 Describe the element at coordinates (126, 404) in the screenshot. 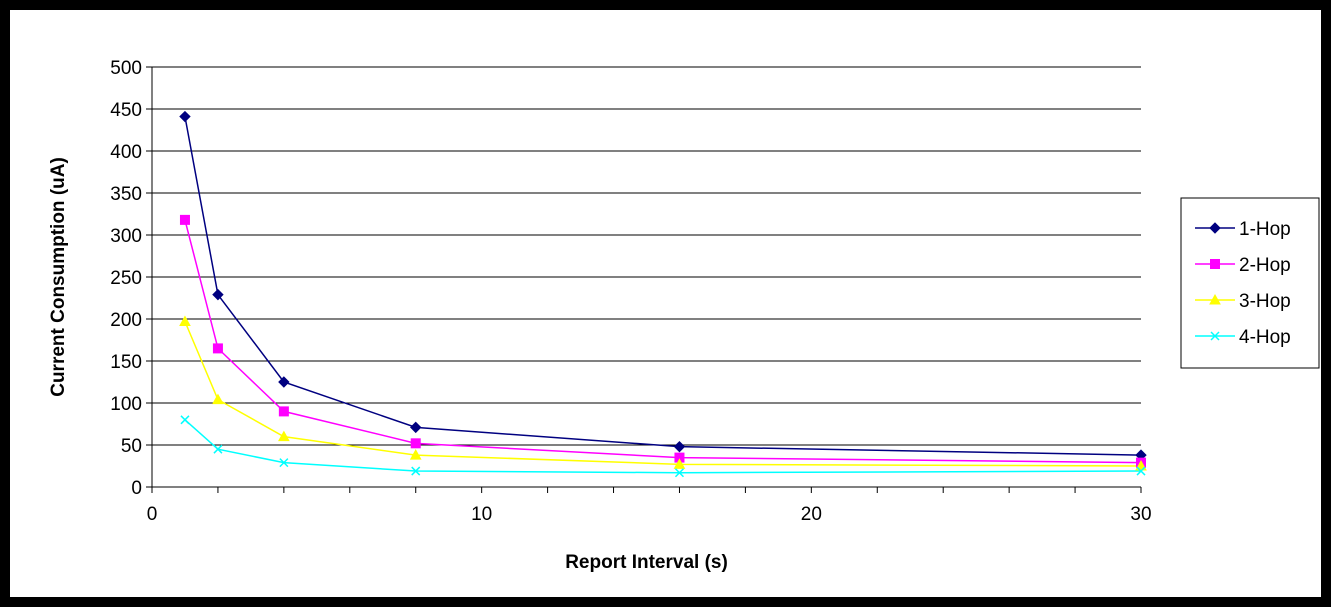

I see `y-tick-label: 100` at that location.